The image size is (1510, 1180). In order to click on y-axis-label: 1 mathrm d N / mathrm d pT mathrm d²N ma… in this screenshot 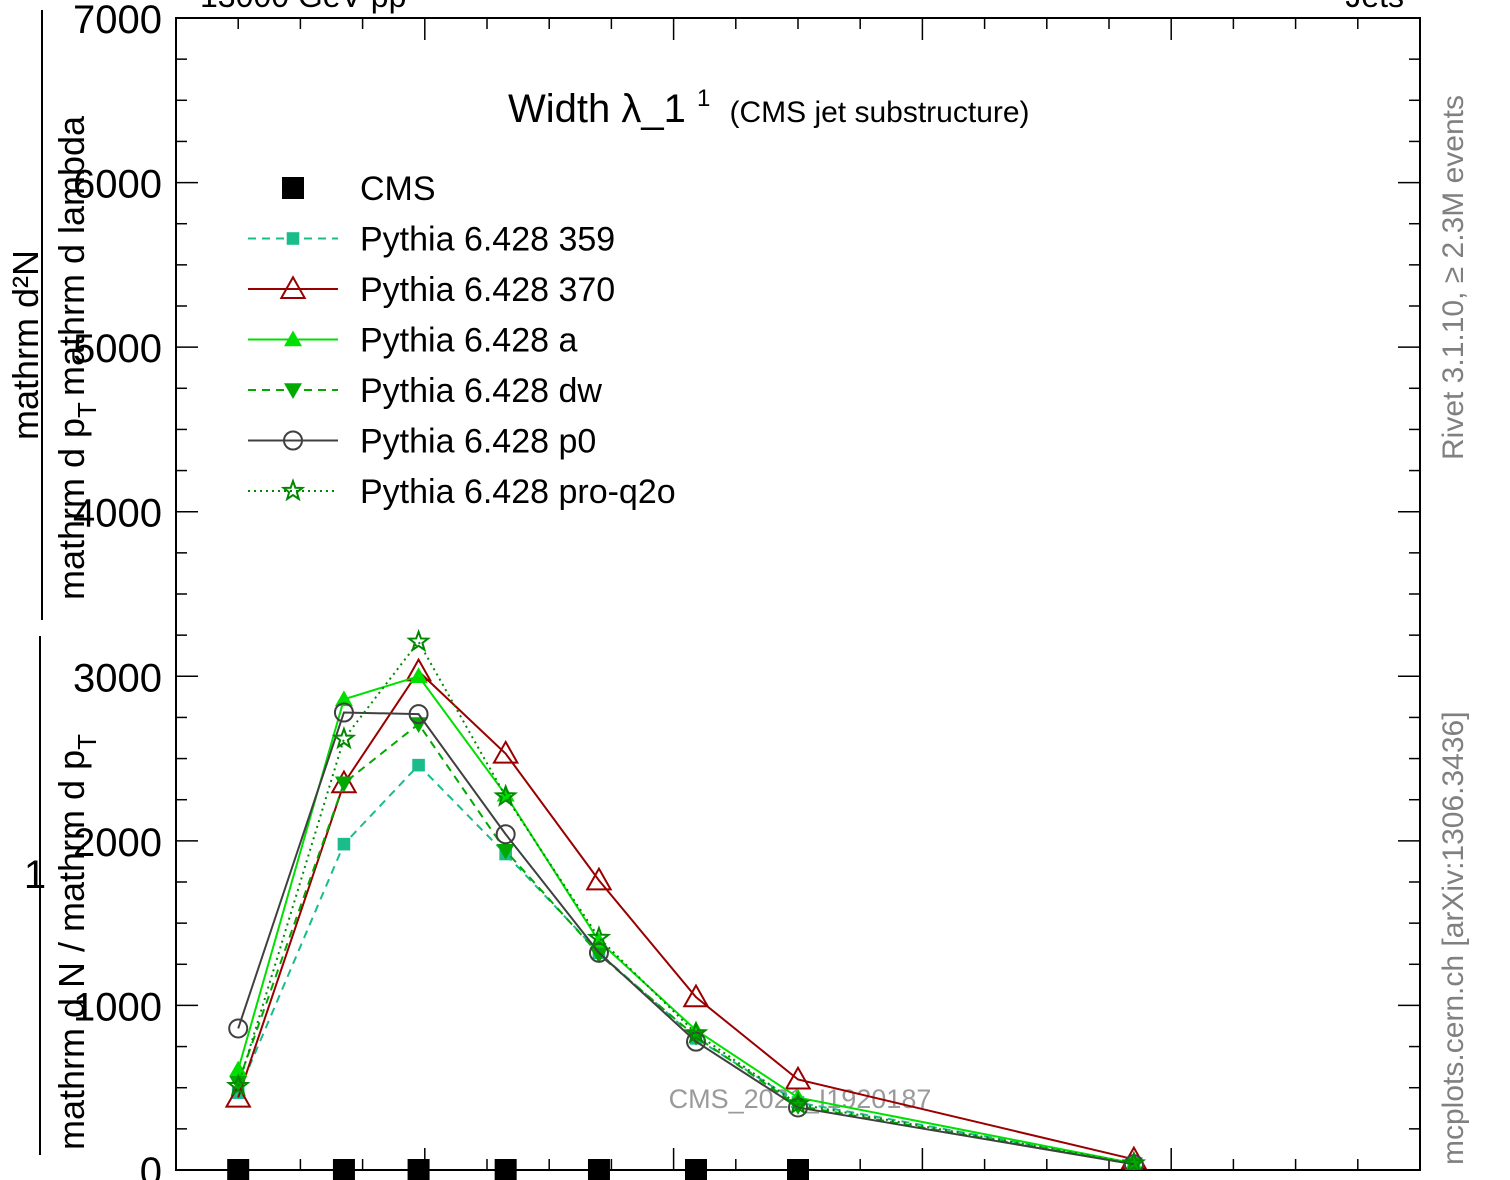, I will do `click(53, 582)`.